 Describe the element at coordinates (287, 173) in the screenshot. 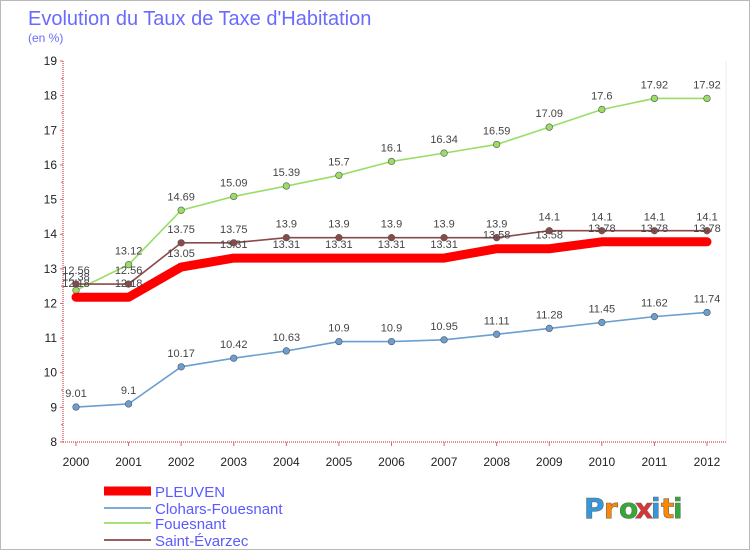

I see `data-label: 15.39` at that location.